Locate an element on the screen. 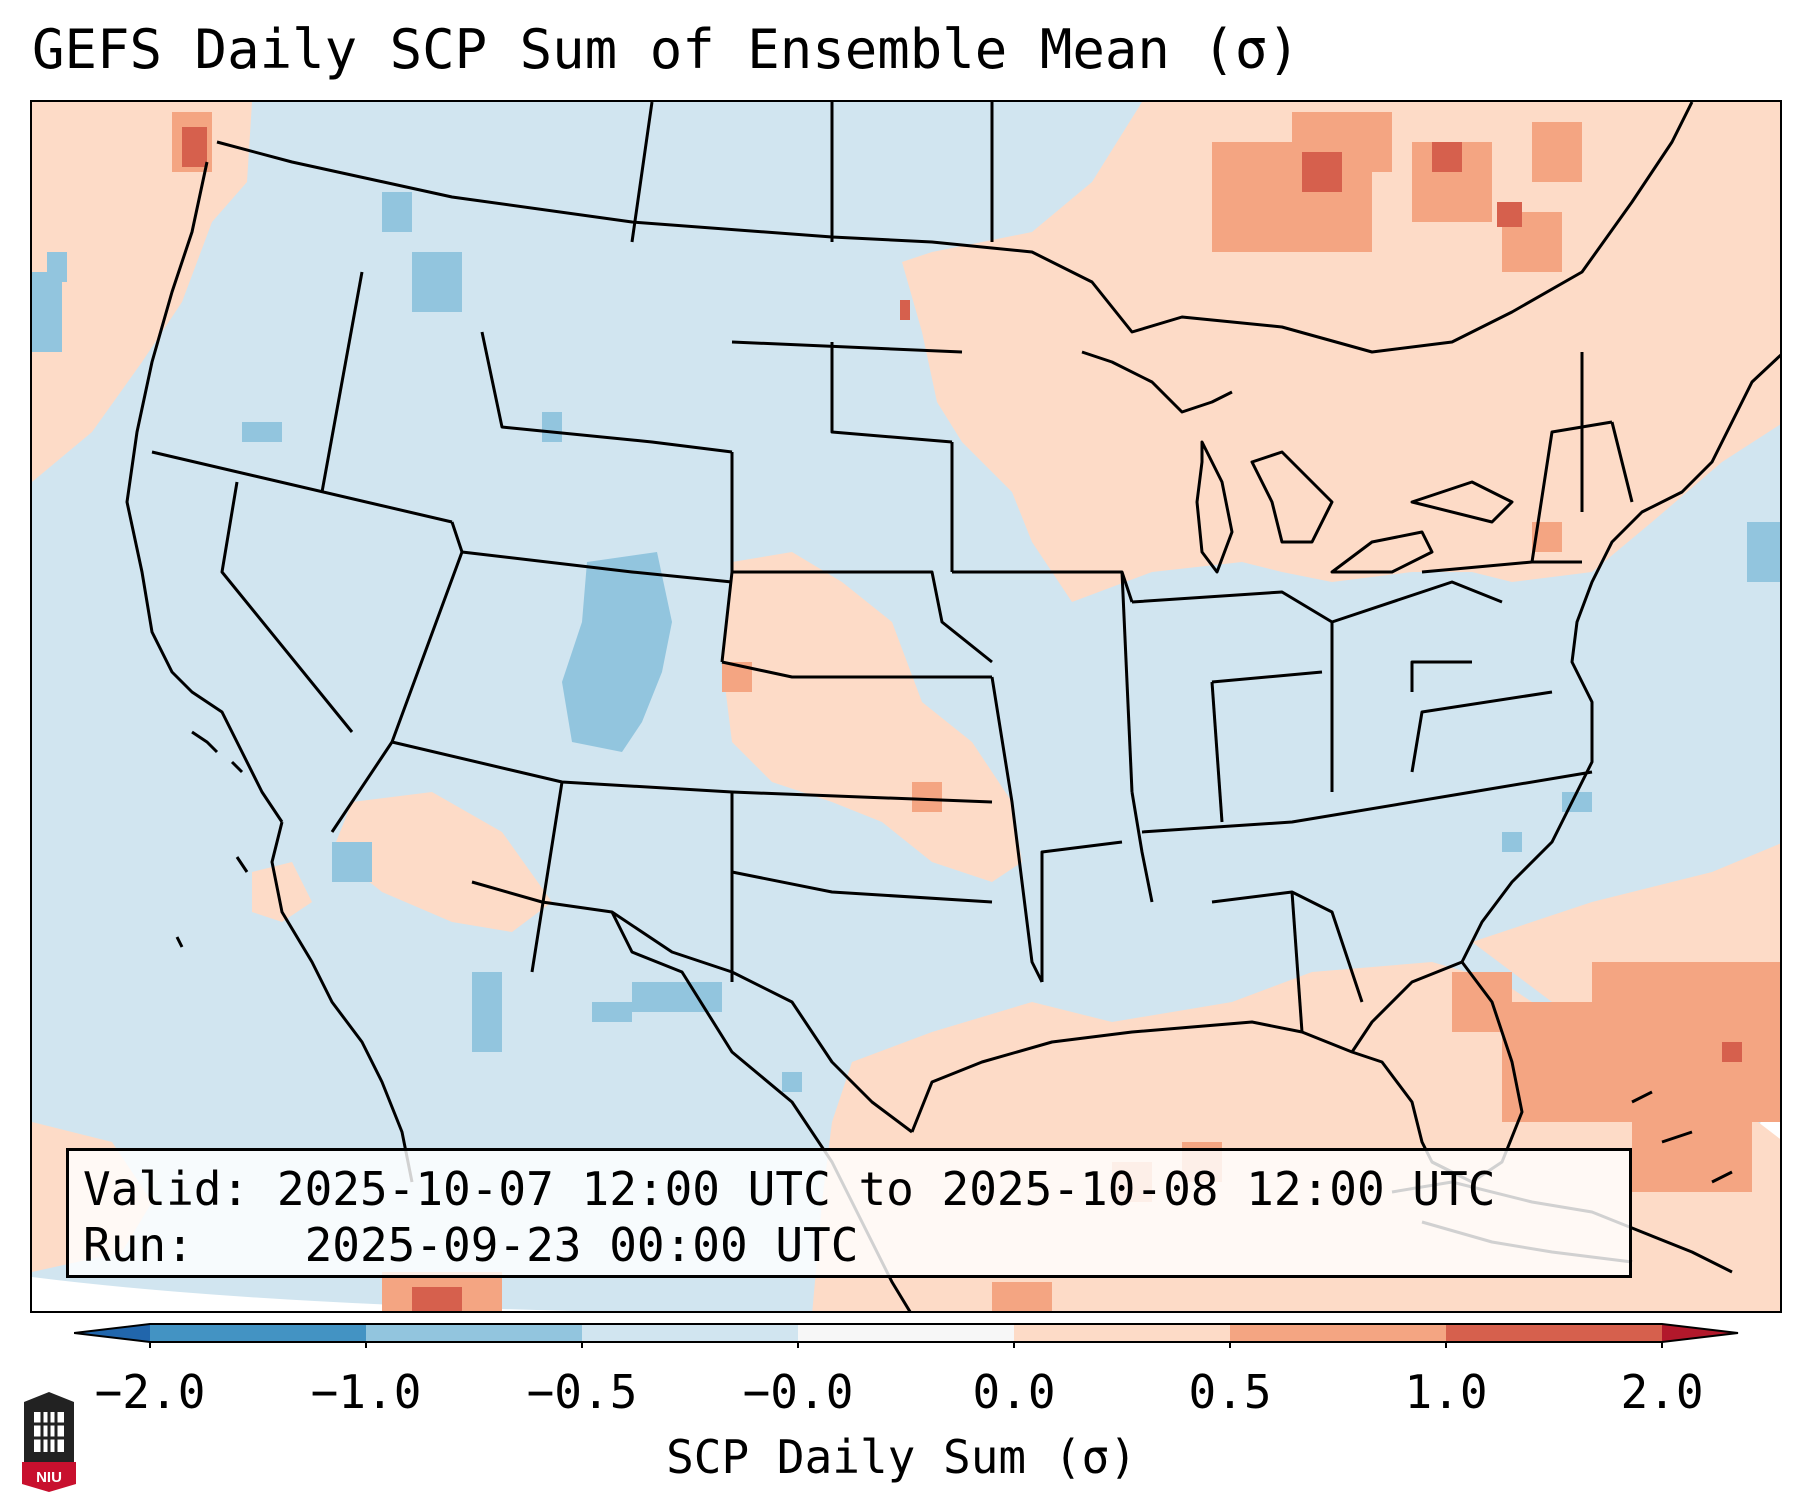 The width and height of the screenshot is (1803, 1506). chart-title: GEFS Daily SCP Sum of Ensemble Mean (σ) is located at coordinates (666, 49).